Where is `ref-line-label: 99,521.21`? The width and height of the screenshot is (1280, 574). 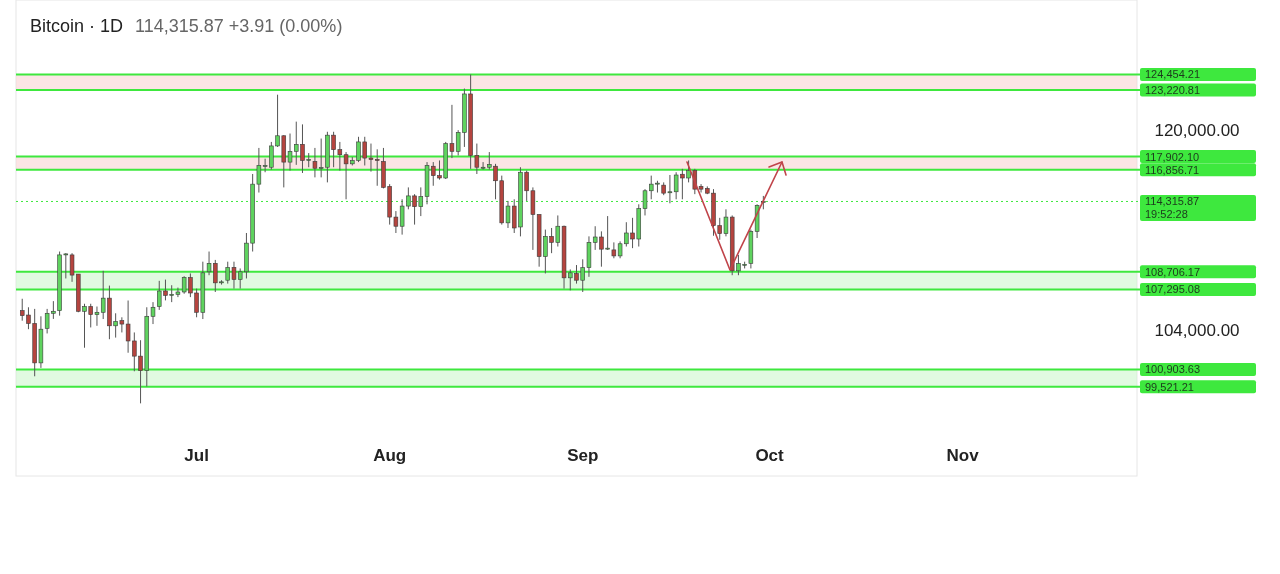 ref-line-label: 99,521.21 is located at coordinates (1169, 386).